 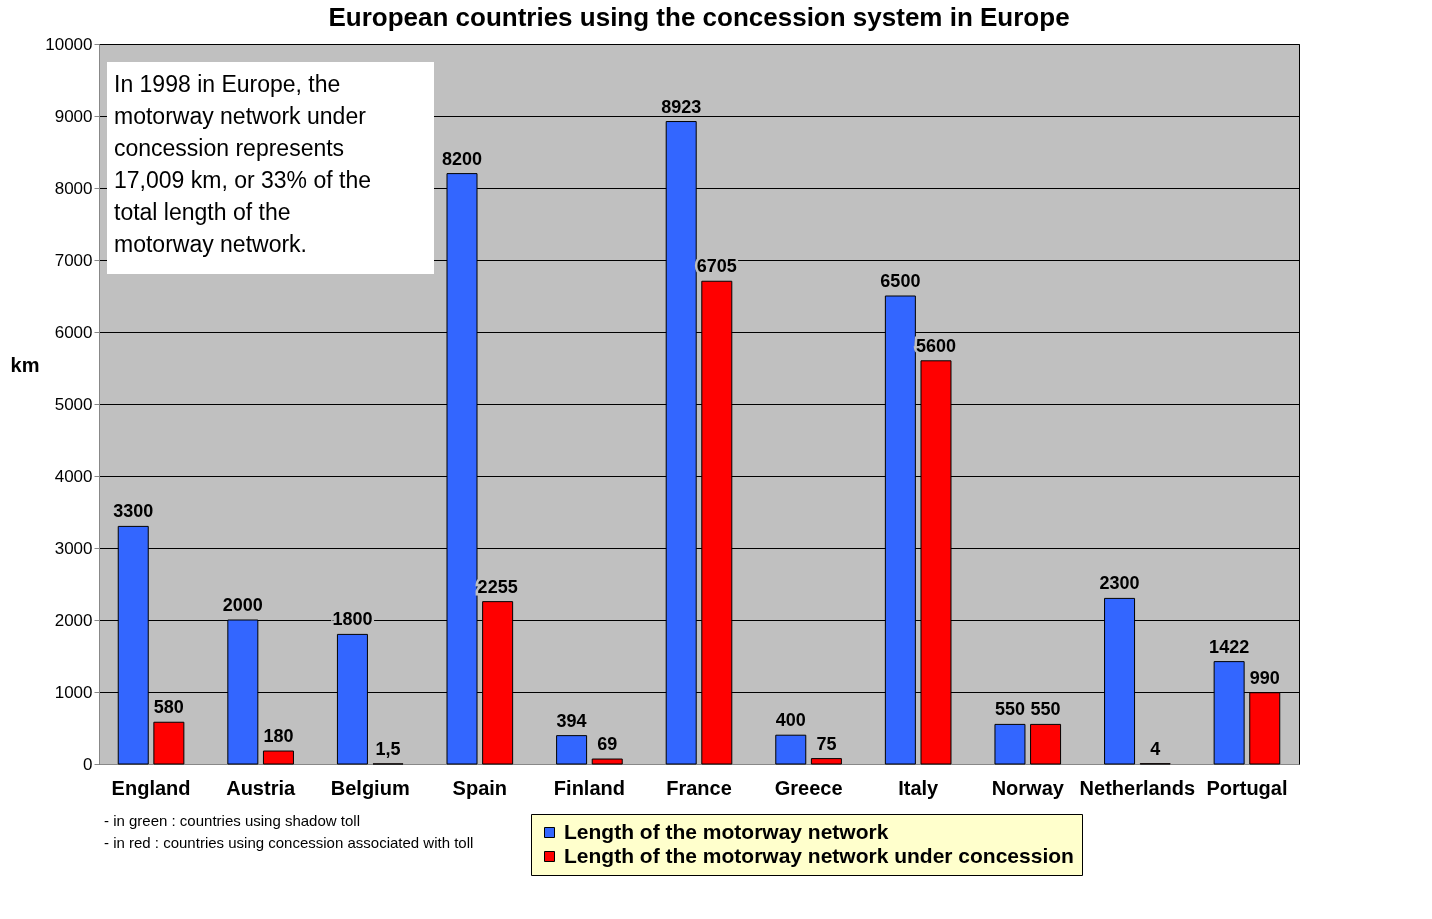 I want to click on data-label: 180, so click(x=278, y=736).